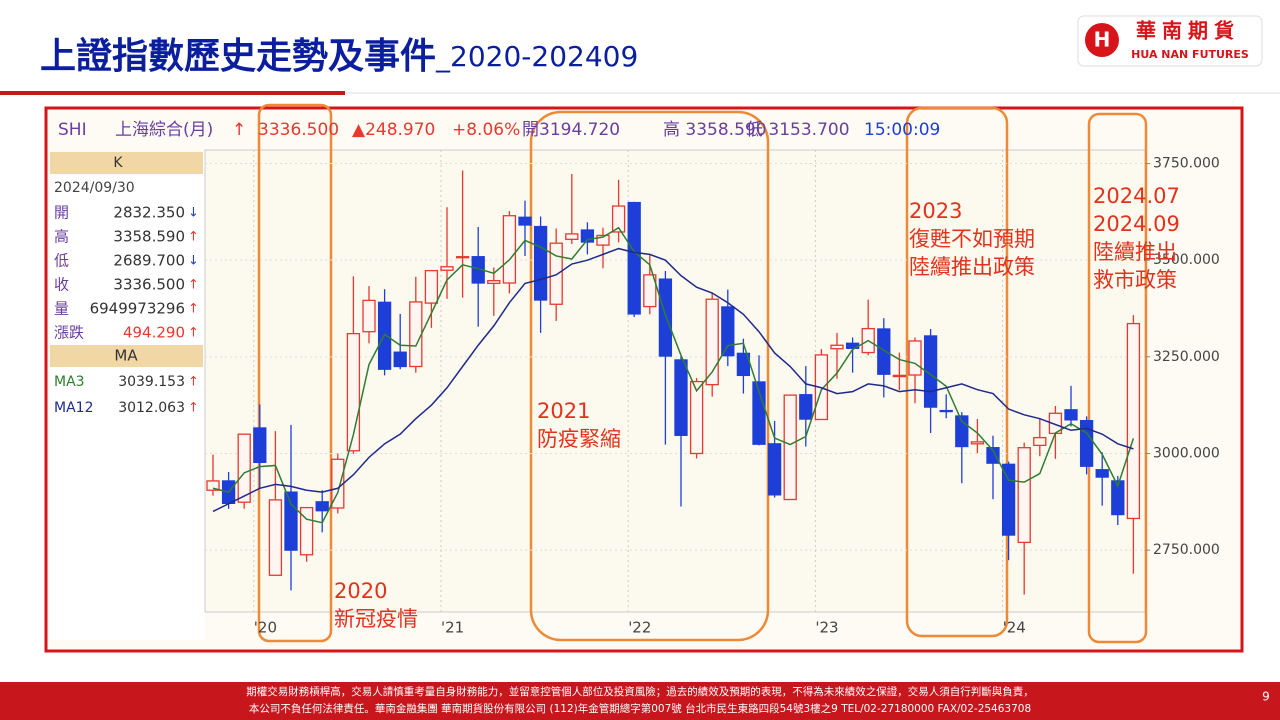 The height and width of the screenshot is (720, 1280). What do you see at coordinates (61, 309) in the screenshot?
I see `info-label: 量` at bounding box center [61, 309].